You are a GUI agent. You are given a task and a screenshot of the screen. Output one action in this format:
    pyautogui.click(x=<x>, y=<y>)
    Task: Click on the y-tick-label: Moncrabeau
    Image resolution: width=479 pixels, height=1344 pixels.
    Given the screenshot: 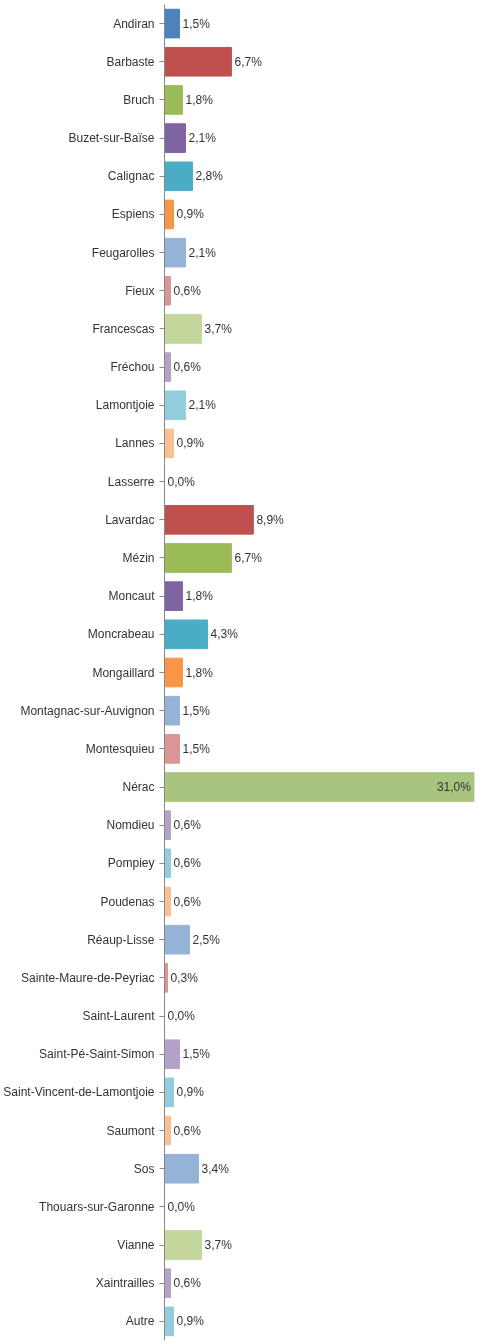 What is the action you would take?
    pyautogui.click(x=121, y=634)
    